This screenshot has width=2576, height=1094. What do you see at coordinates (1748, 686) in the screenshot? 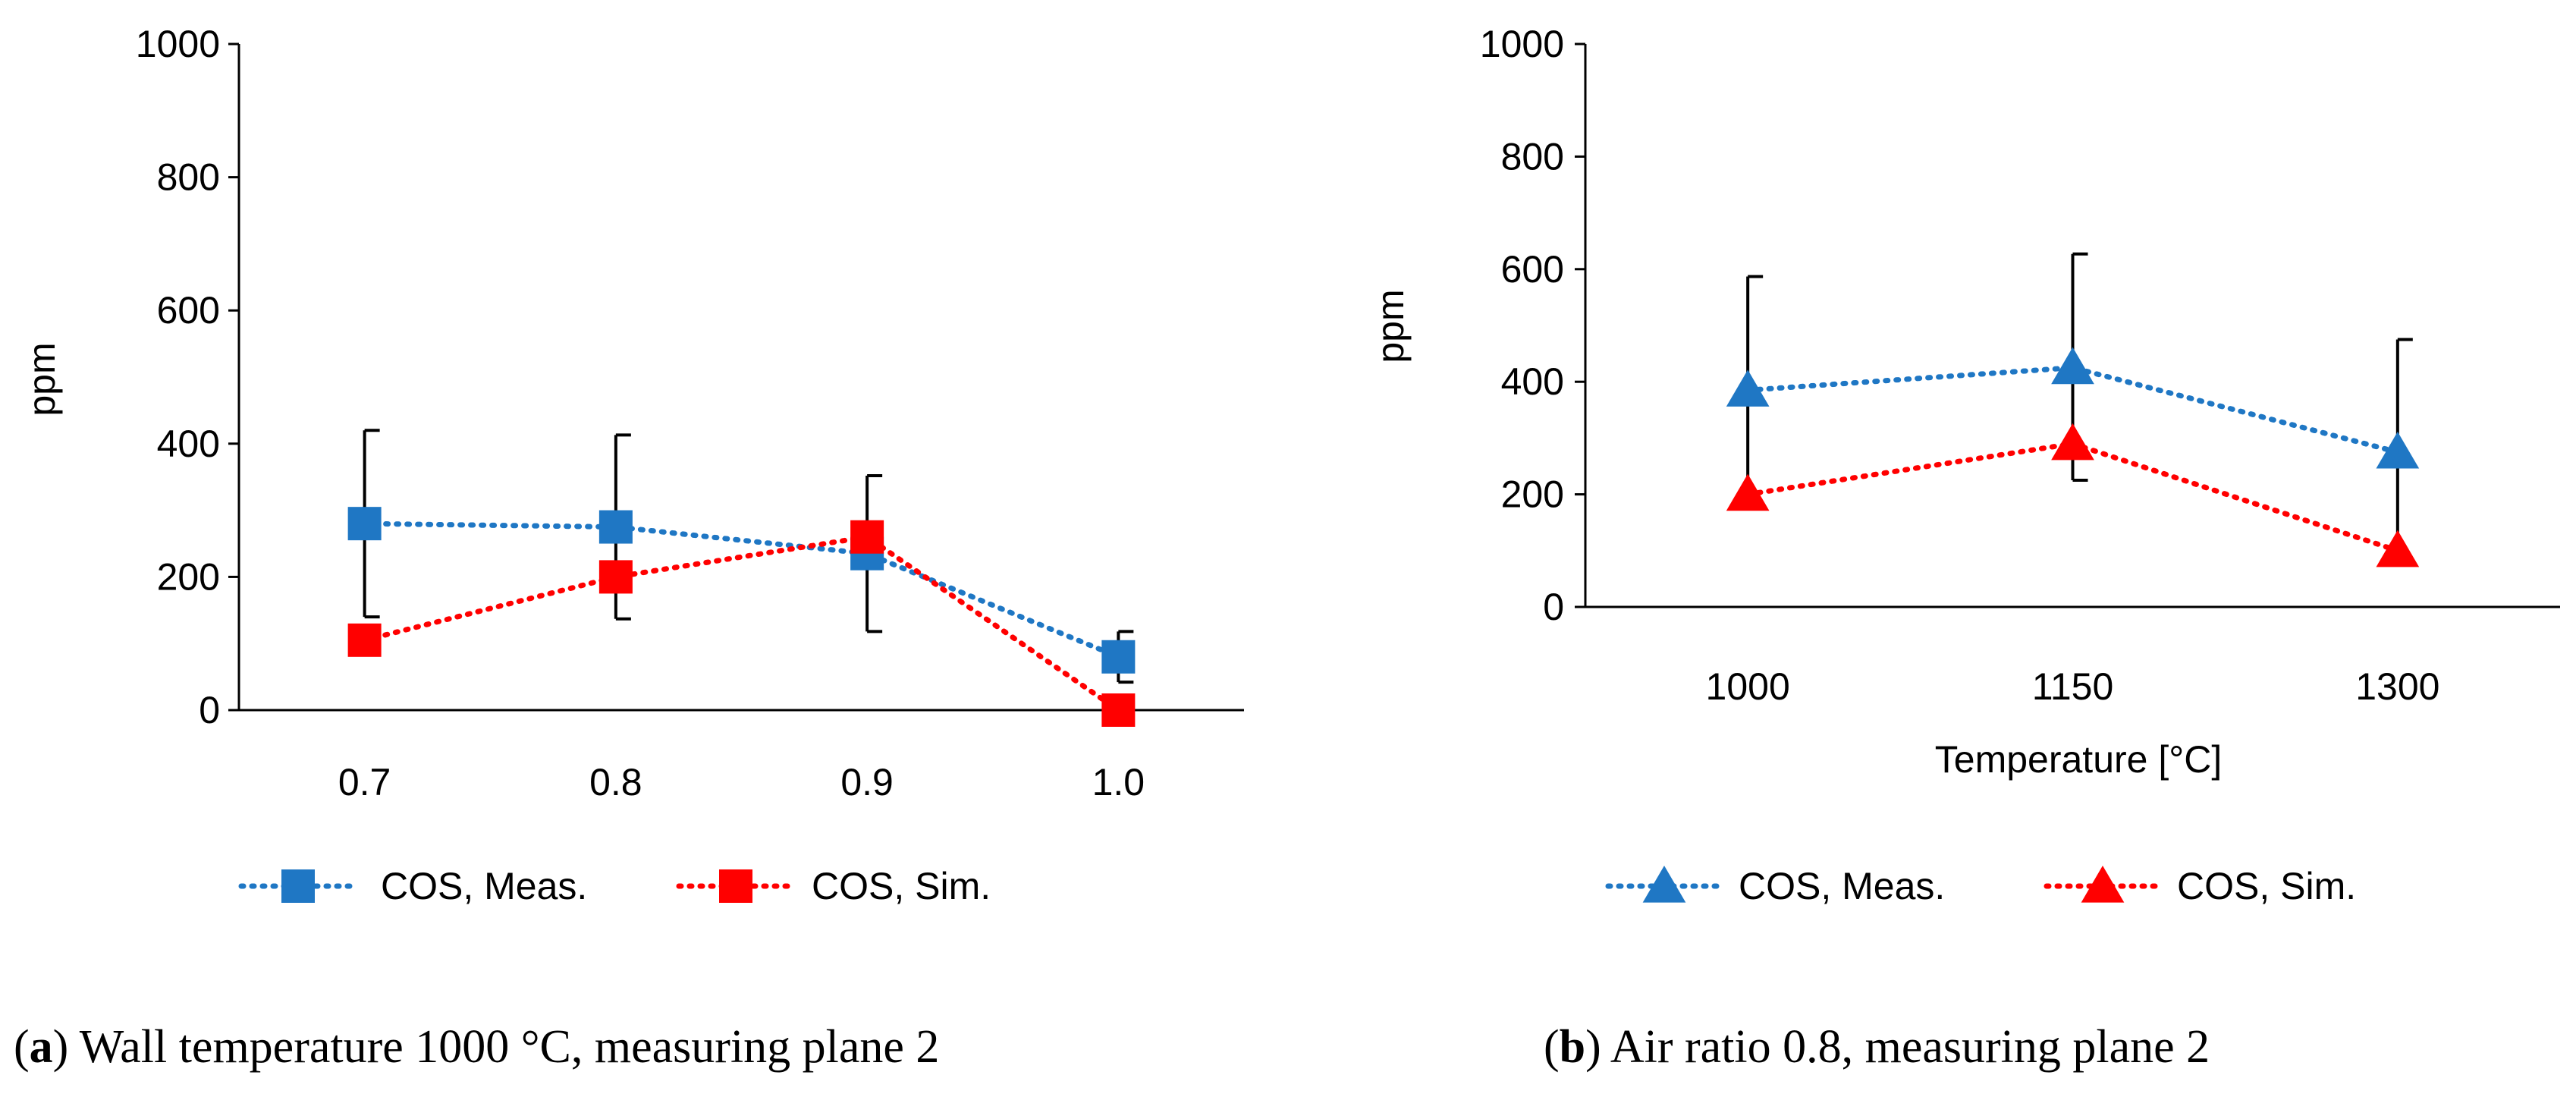
I see `x-tick-label: 1000` at bounding box center [1748, 686].